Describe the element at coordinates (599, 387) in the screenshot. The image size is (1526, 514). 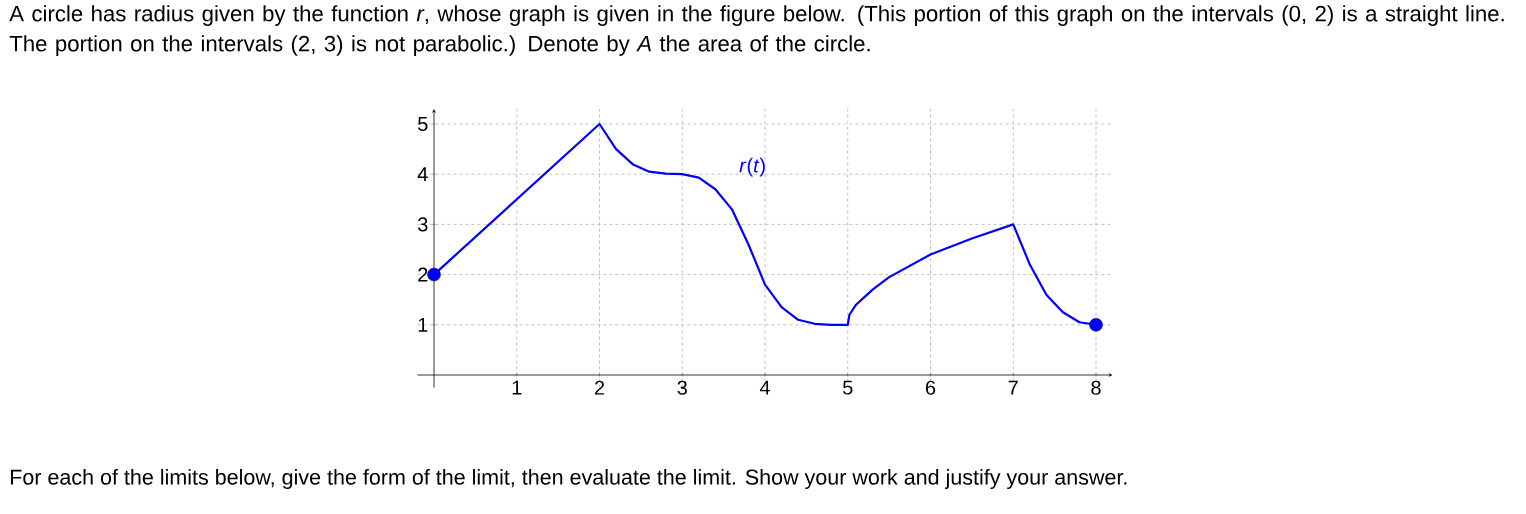
I see `x-tick-label: 2` at that location.